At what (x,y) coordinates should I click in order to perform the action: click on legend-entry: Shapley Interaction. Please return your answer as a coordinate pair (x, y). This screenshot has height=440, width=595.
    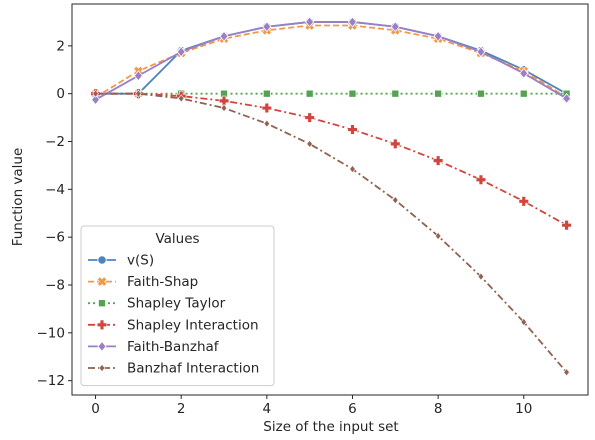
    Looking at the image, I should click on (173, 325).